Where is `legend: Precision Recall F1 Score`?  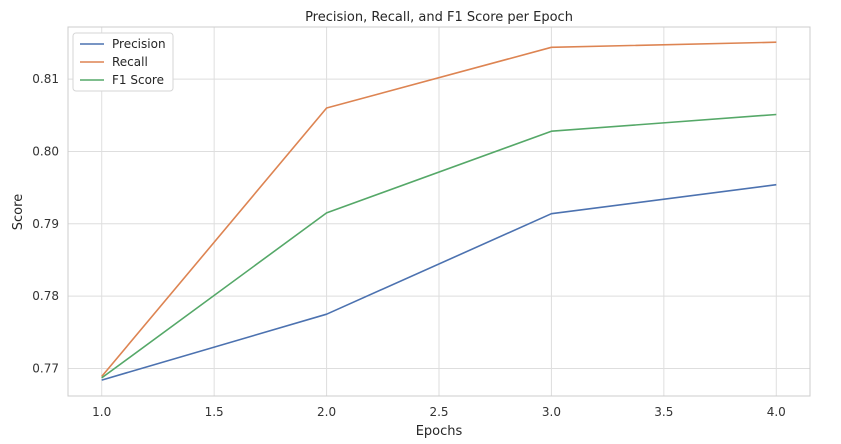
legend: Precision Recall F1 Score is located at coordinates (123, 62).